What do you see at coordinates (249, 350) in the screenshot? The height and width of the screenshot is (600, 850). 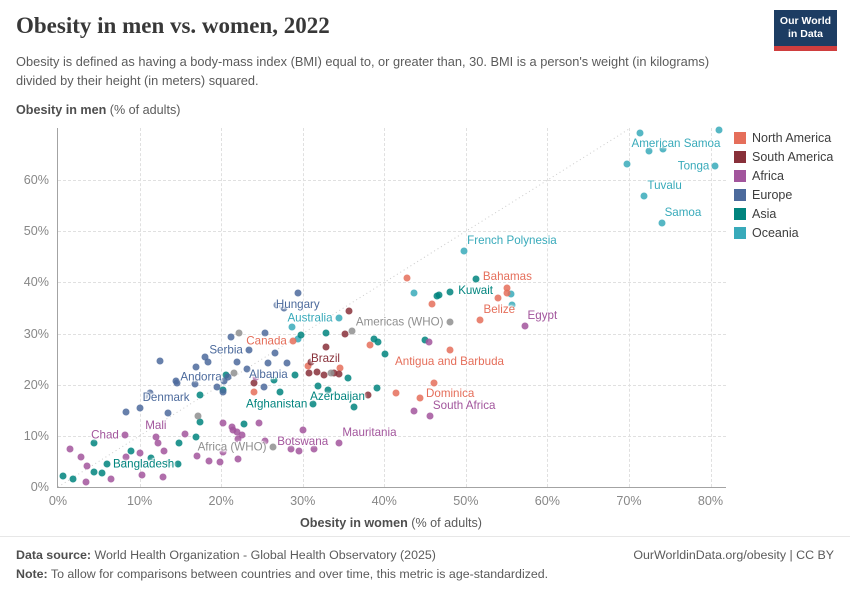 I see `data-point-serbia` at bounding box center [249, 350].